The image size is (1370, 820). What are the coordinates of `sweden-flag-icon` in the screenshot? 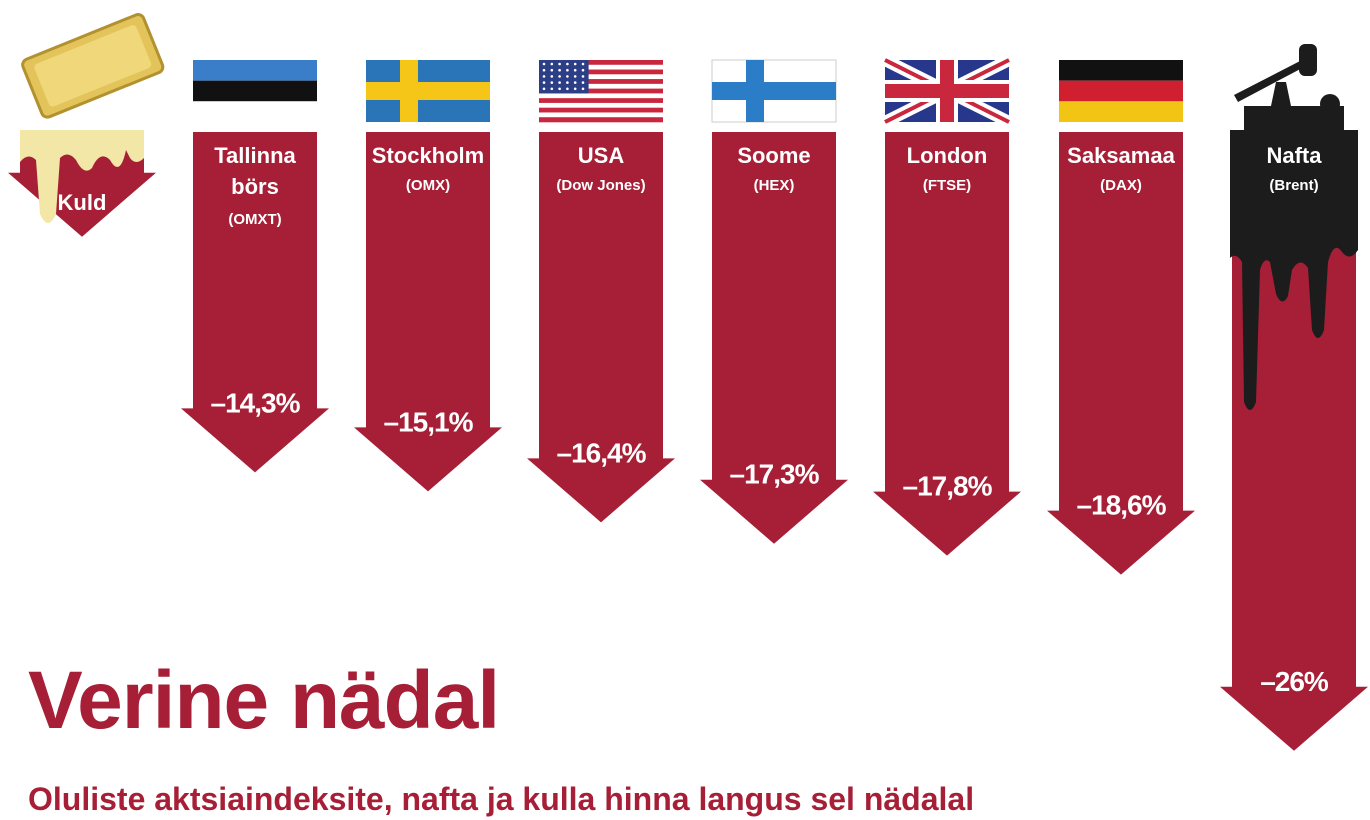 It's located at (428, 91).